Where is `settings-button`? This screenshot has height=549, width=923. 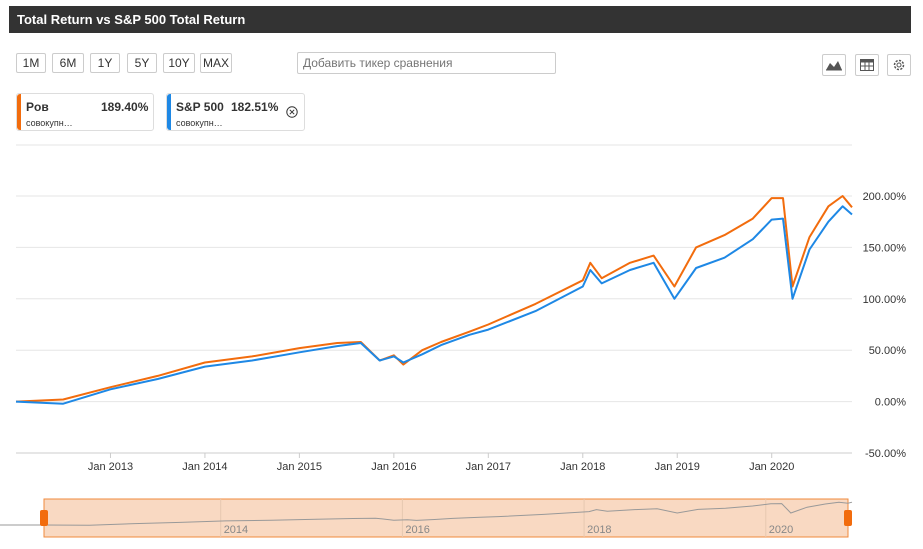 settings-button is located at coordinates (899, 65).